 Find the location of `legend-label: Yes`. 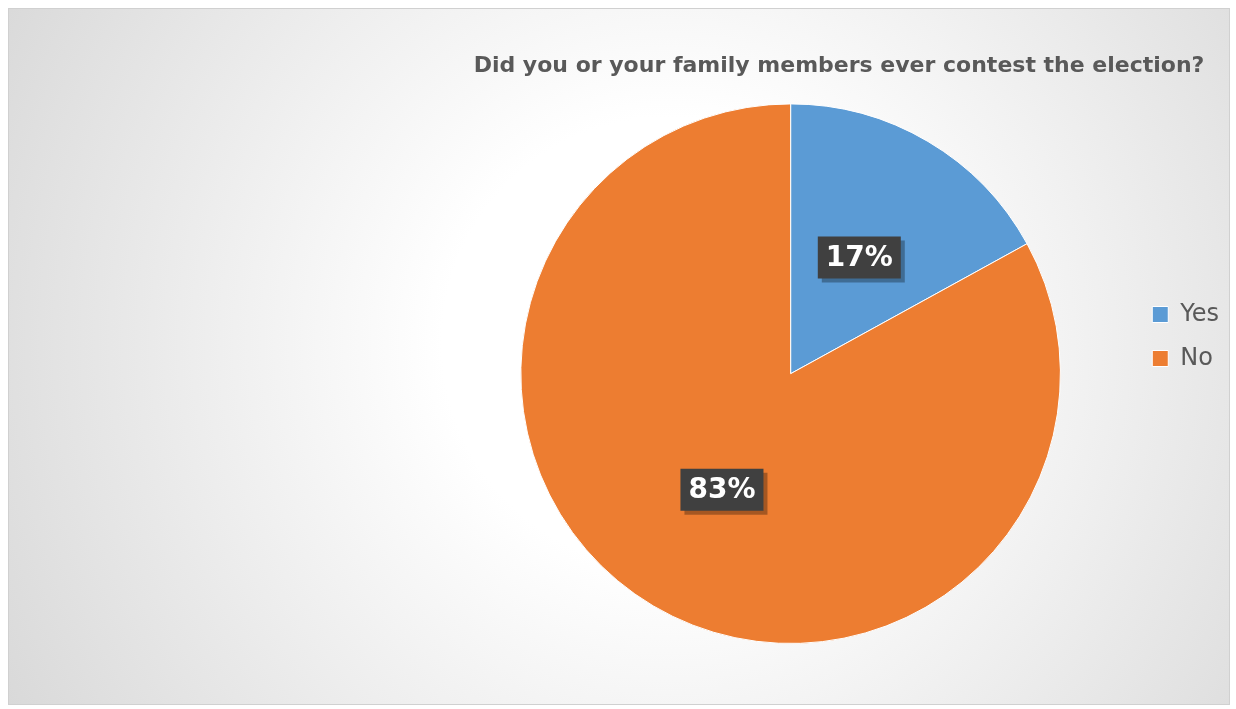

legend-label: Yes is located at coordinates (1199, 312).